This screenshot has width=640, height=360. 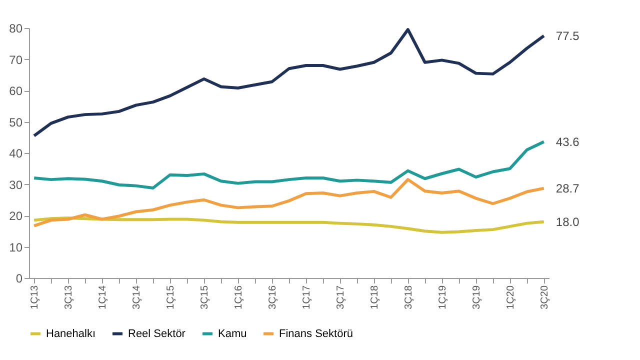 I want to click on x-tick-label: 3Ç20, so click(x=544, y=297).